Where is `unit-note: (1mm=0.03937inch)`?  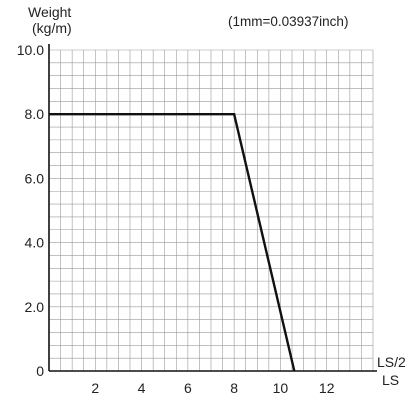
unit-note: (1mm=0.03937inch) is located at coordinates (288, 21).